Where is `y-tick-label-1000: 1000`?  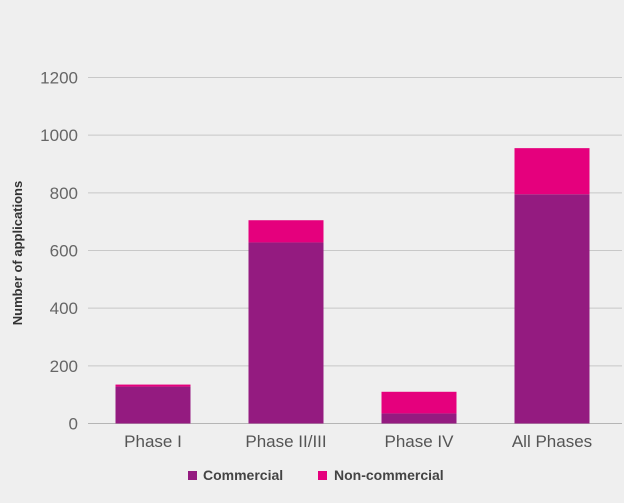
y-tick-label-1000: 1000 is located at coordinates (59, 135).